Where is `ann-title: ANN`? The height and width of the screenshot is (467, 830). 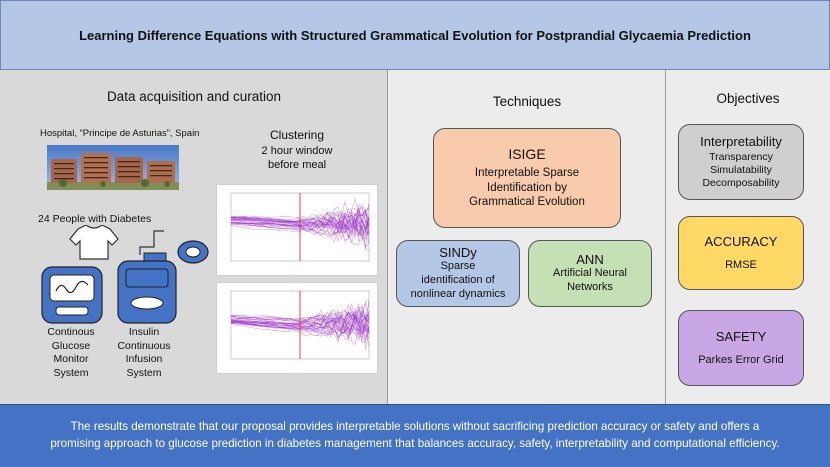
ann-title: ANN is located at coordinates (590, 260).